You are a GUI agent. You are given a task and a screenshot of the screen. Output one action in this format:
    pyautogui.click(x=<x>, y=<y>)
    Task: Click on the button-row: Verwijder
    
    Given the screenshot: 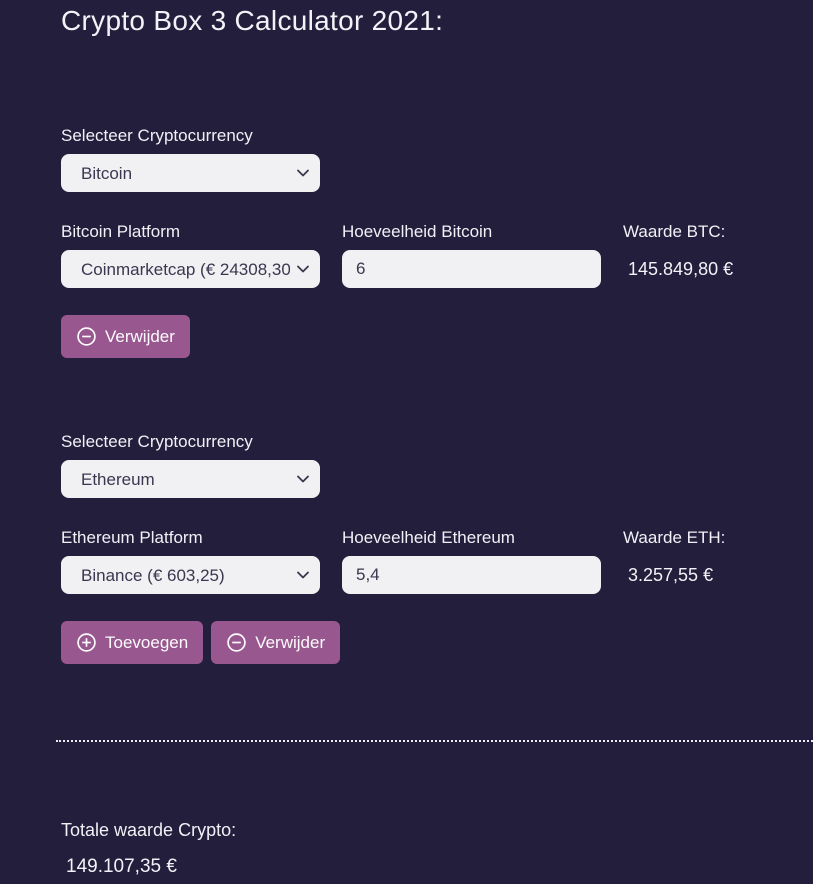 What is the action you would take?
    pyautogui.click(x=437, y=336)
    